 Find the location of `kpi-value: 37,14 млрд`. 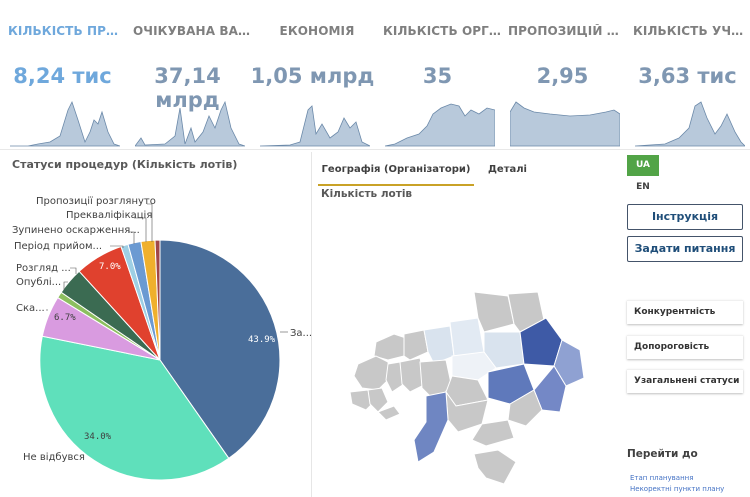

kpi-value: 37,14 млрд is located at coordinates (187, 88).